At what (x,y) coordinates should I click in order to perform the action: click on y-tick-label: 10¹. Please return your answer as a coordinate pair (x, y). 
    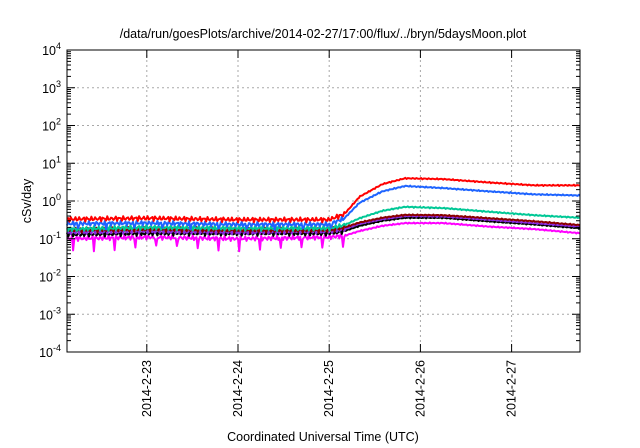
    Looking at the image, I should click on (51, 162).